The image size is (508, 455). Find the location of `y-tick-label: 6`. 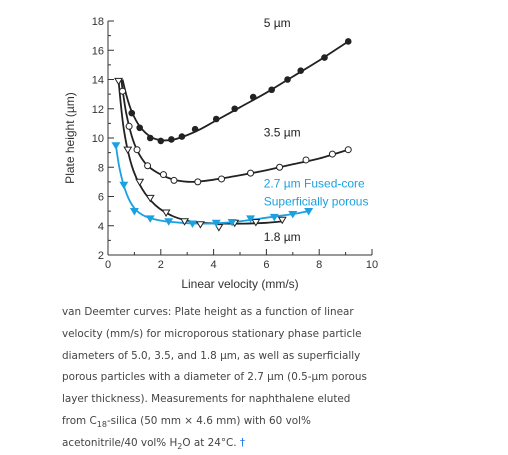

y-tick-label: 6 is located at coordinates (101, 198).